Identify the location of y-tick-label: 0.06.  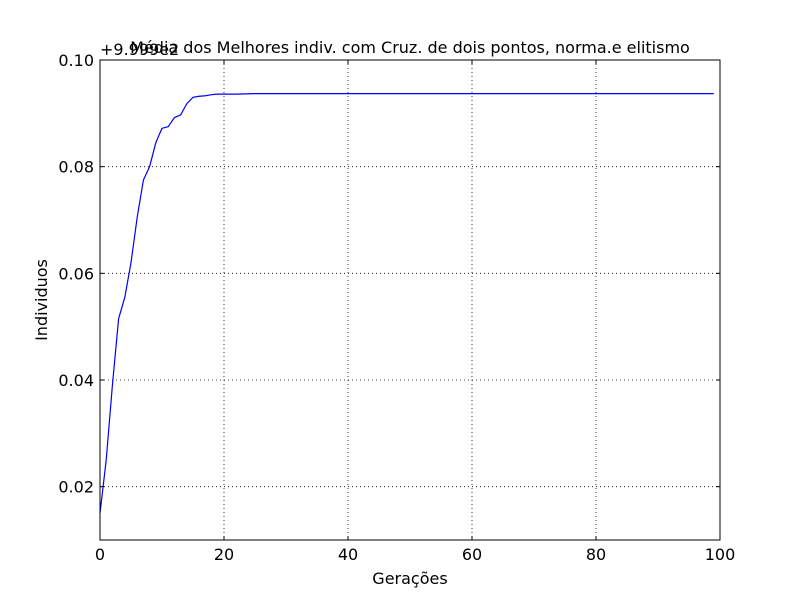
(76, 273).